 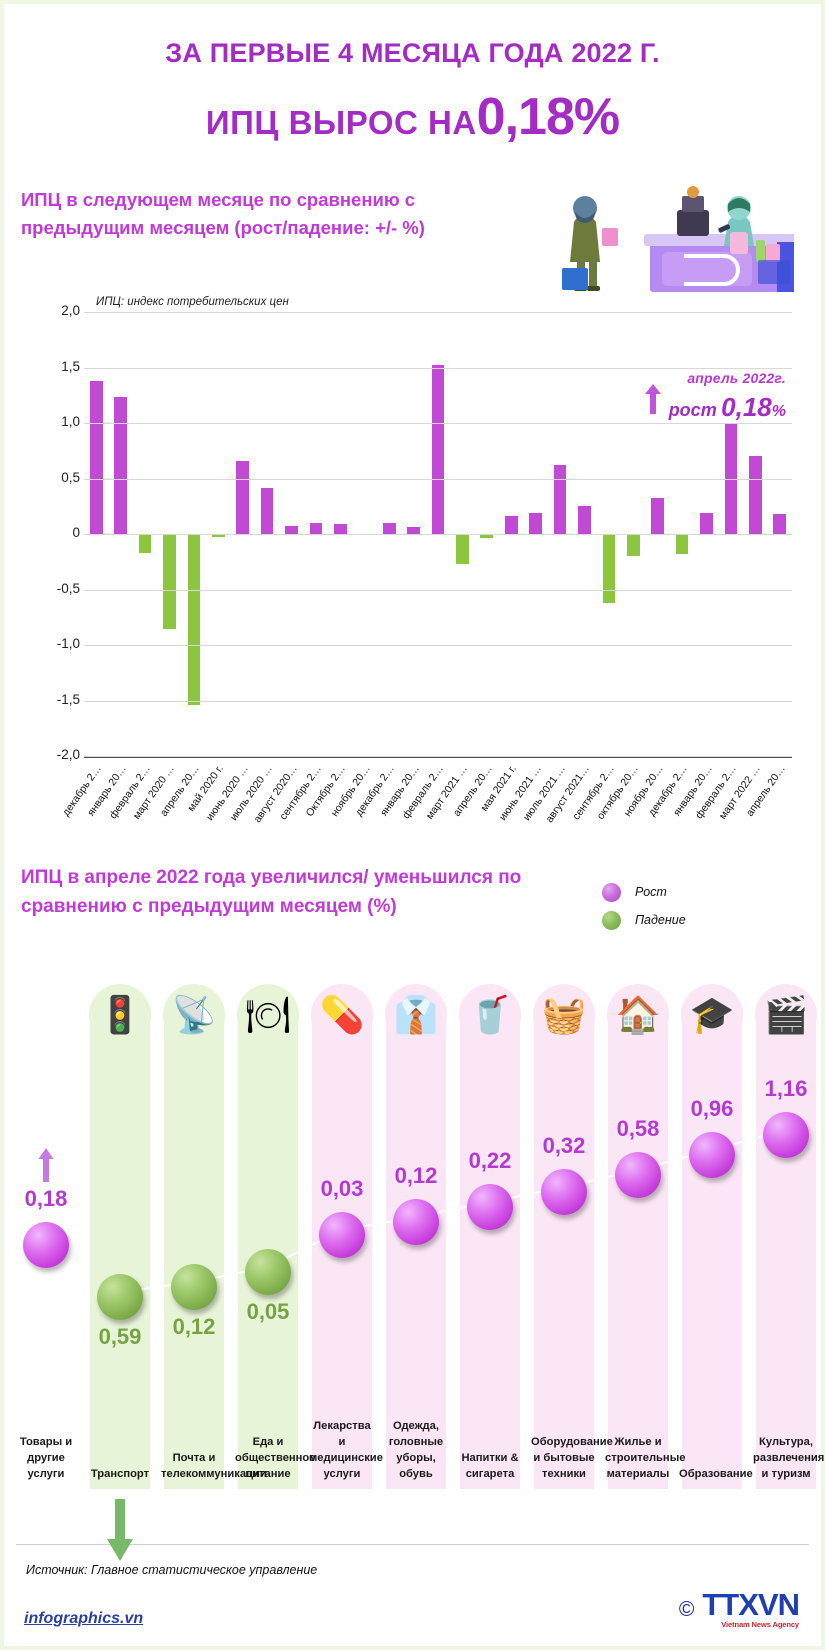 What do you see at coordinates (786, 1236) in the screenshot?
I see `category-column: 🎬 1,16 Культура, развлечения и туризм` at bounding box center [786, 1236].